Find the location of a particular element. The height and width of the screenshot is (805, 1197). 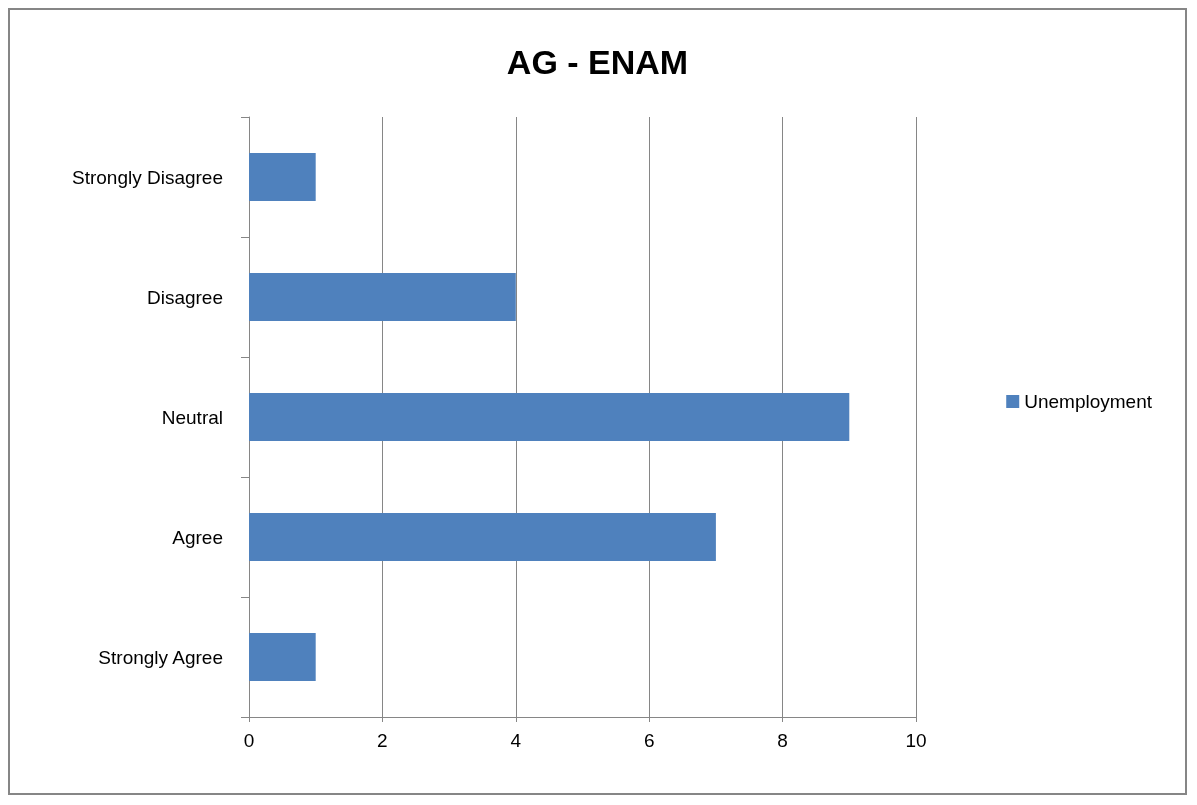

x-tick-label: 8 is located at coordinates (782, 740).